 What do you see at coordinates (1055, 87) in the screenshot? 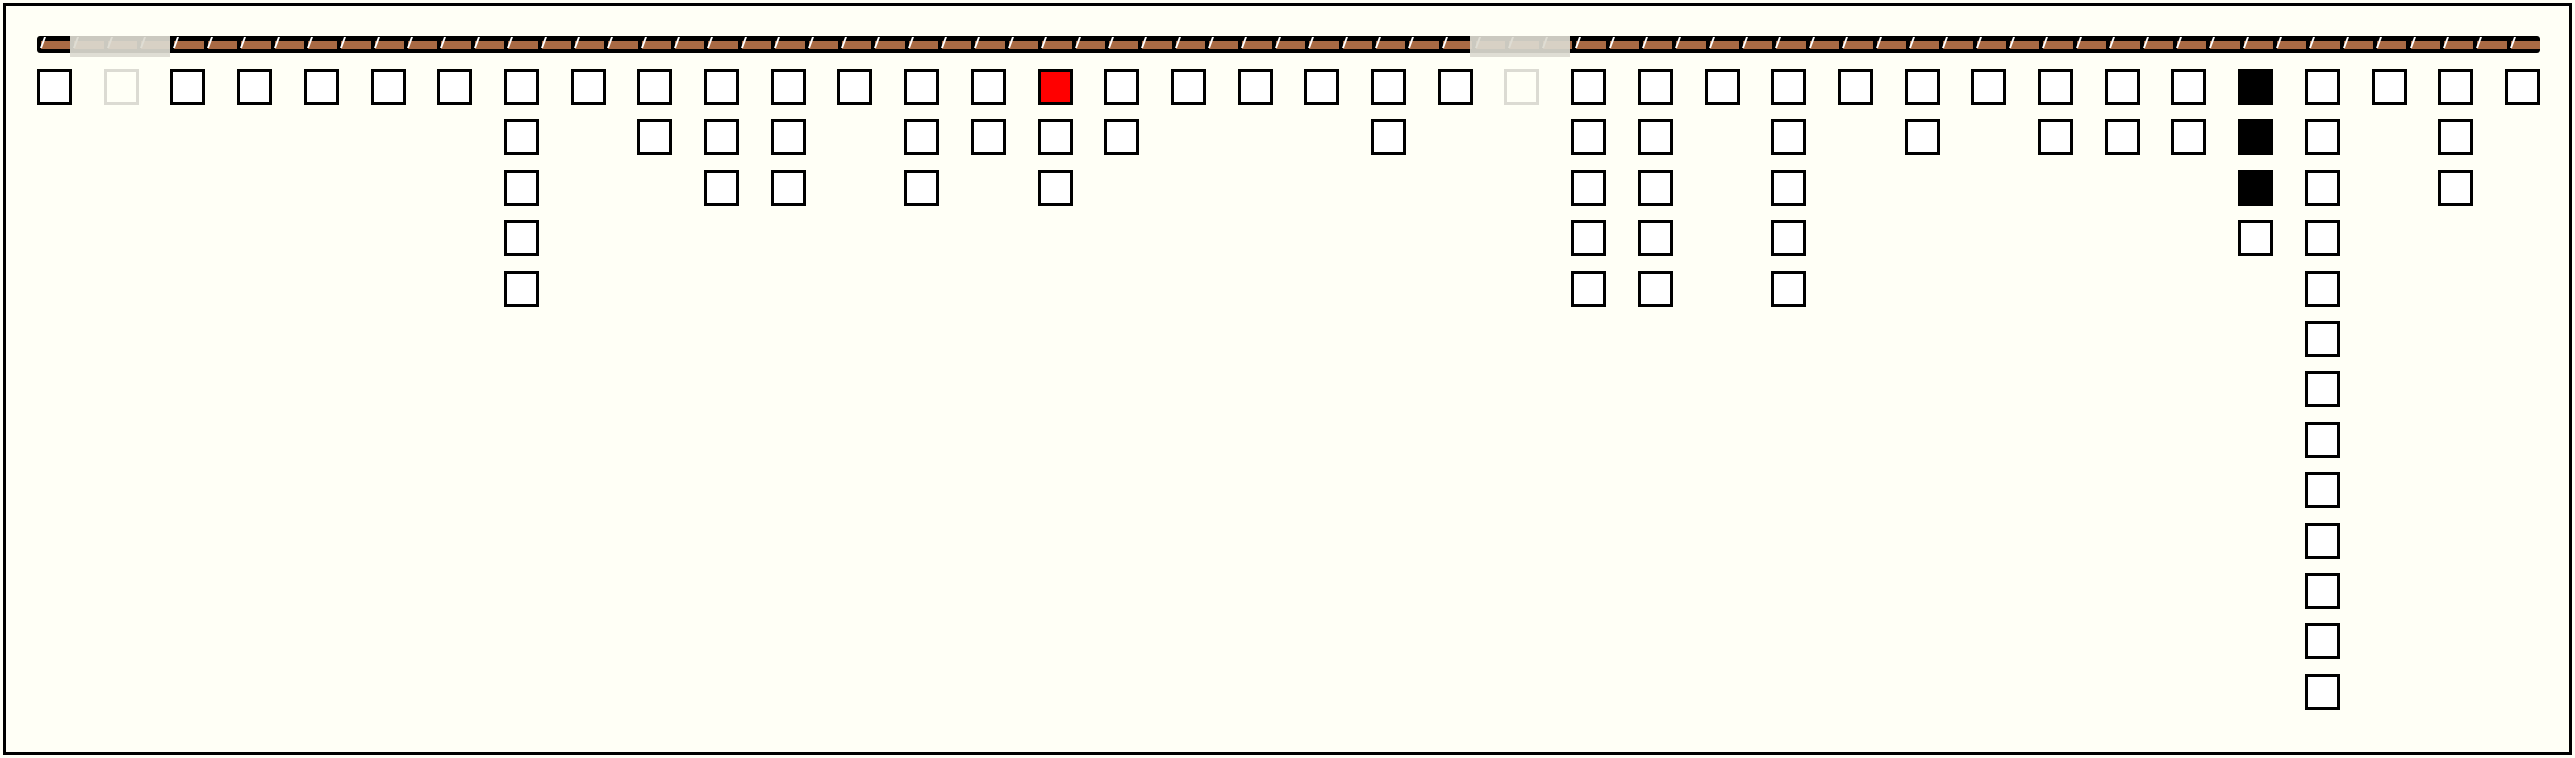
I see `cell-red` at bounding box center [1055, 87].